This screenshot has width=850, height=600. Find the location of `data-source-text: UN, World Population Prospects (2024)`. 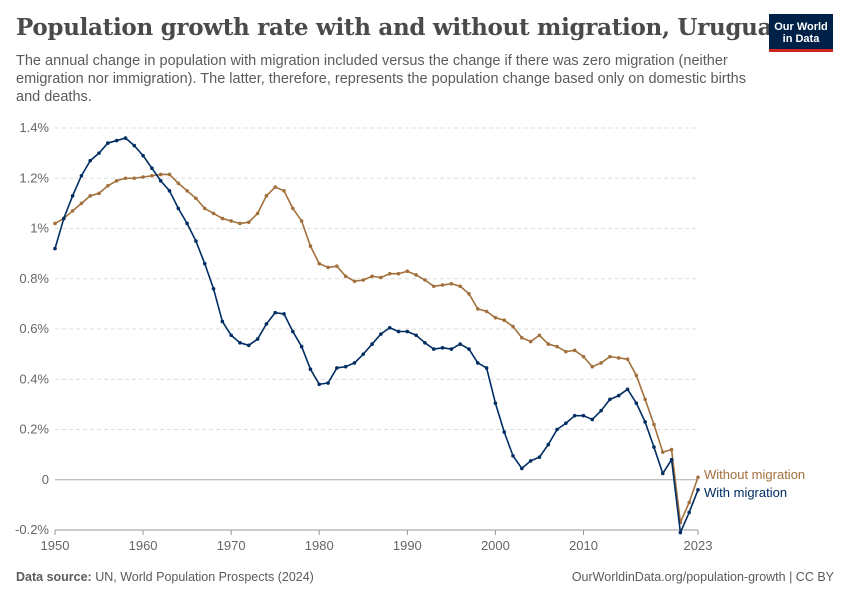

data-source-text: UN, World Population Prospects (2024) is located at coordinates (204, 577).